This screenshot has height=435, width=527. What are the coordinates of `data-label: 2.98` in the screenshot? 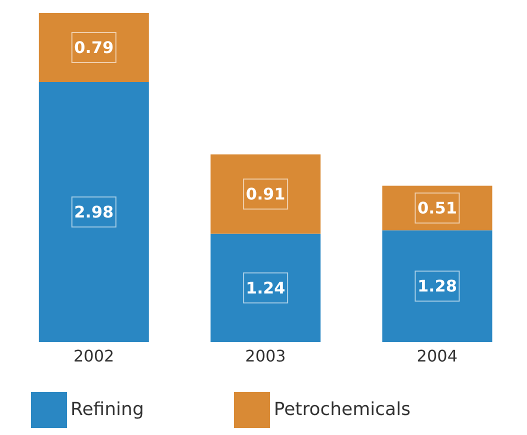 It's located at (94, 212).